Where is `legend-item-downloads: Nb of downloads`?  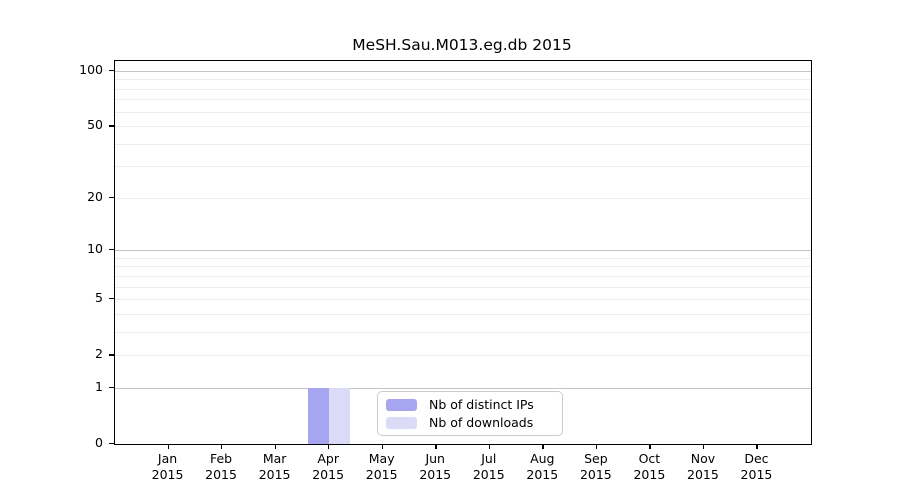 legend-item-downloads: Nb of downloads is located at coordinates (470, 422).